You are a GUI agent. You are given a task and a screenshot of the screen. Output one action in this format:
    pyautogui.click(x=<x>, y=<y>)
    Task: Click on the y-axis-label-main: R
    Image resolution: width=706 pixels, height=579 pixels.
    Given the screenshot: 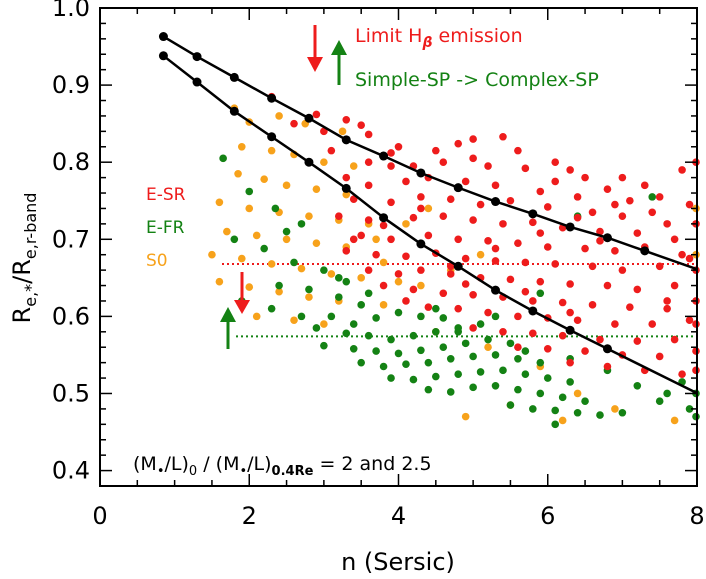 What is the action you would take?
    pyautogui.click(x=22, y=315)
    